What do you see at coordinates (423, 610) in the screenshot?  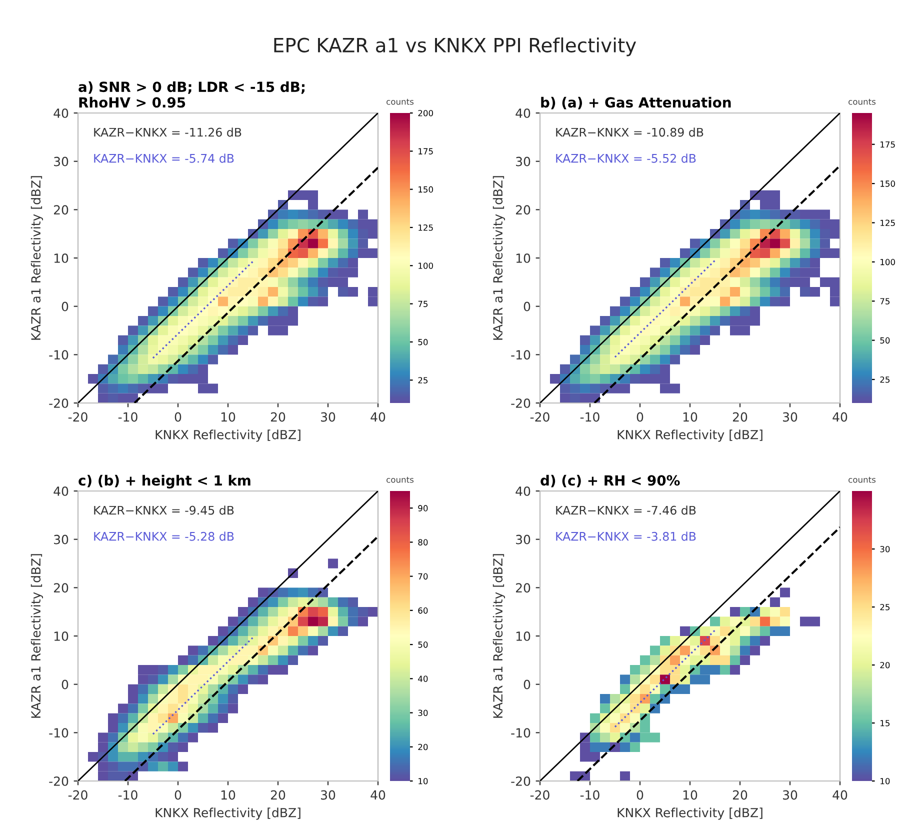 I see `color-bar-label: 60` at bounding box center [423, 610].